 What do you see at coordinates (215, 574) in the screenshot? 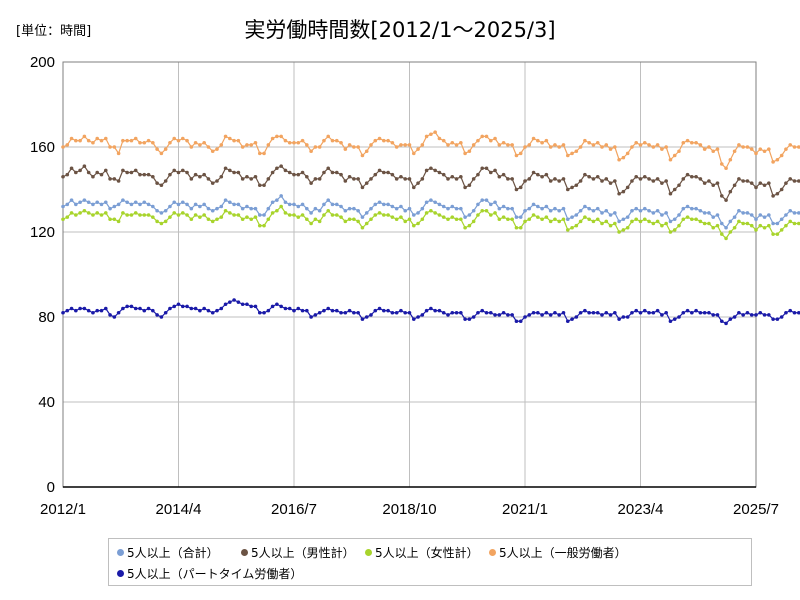
I see `legend-label: 5人以上（パートタイム労働者）` at bounding box center [215, 574].